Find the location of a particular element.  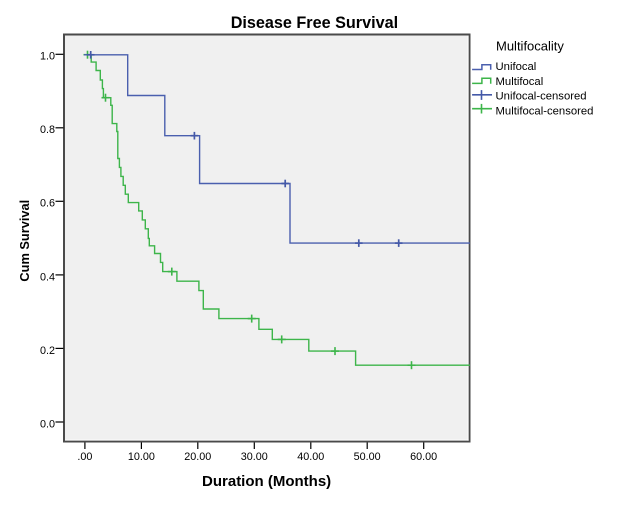

svg-text: Multifocal is located at coordinates (520, 82).